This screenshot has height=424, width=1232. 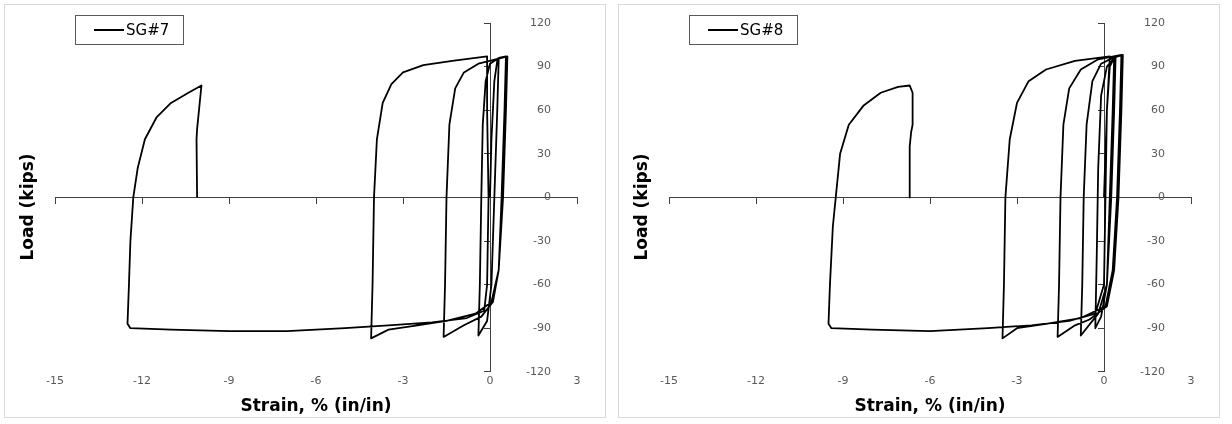 I want to click on legend-label: SG#7, so click(x=148, y=30).